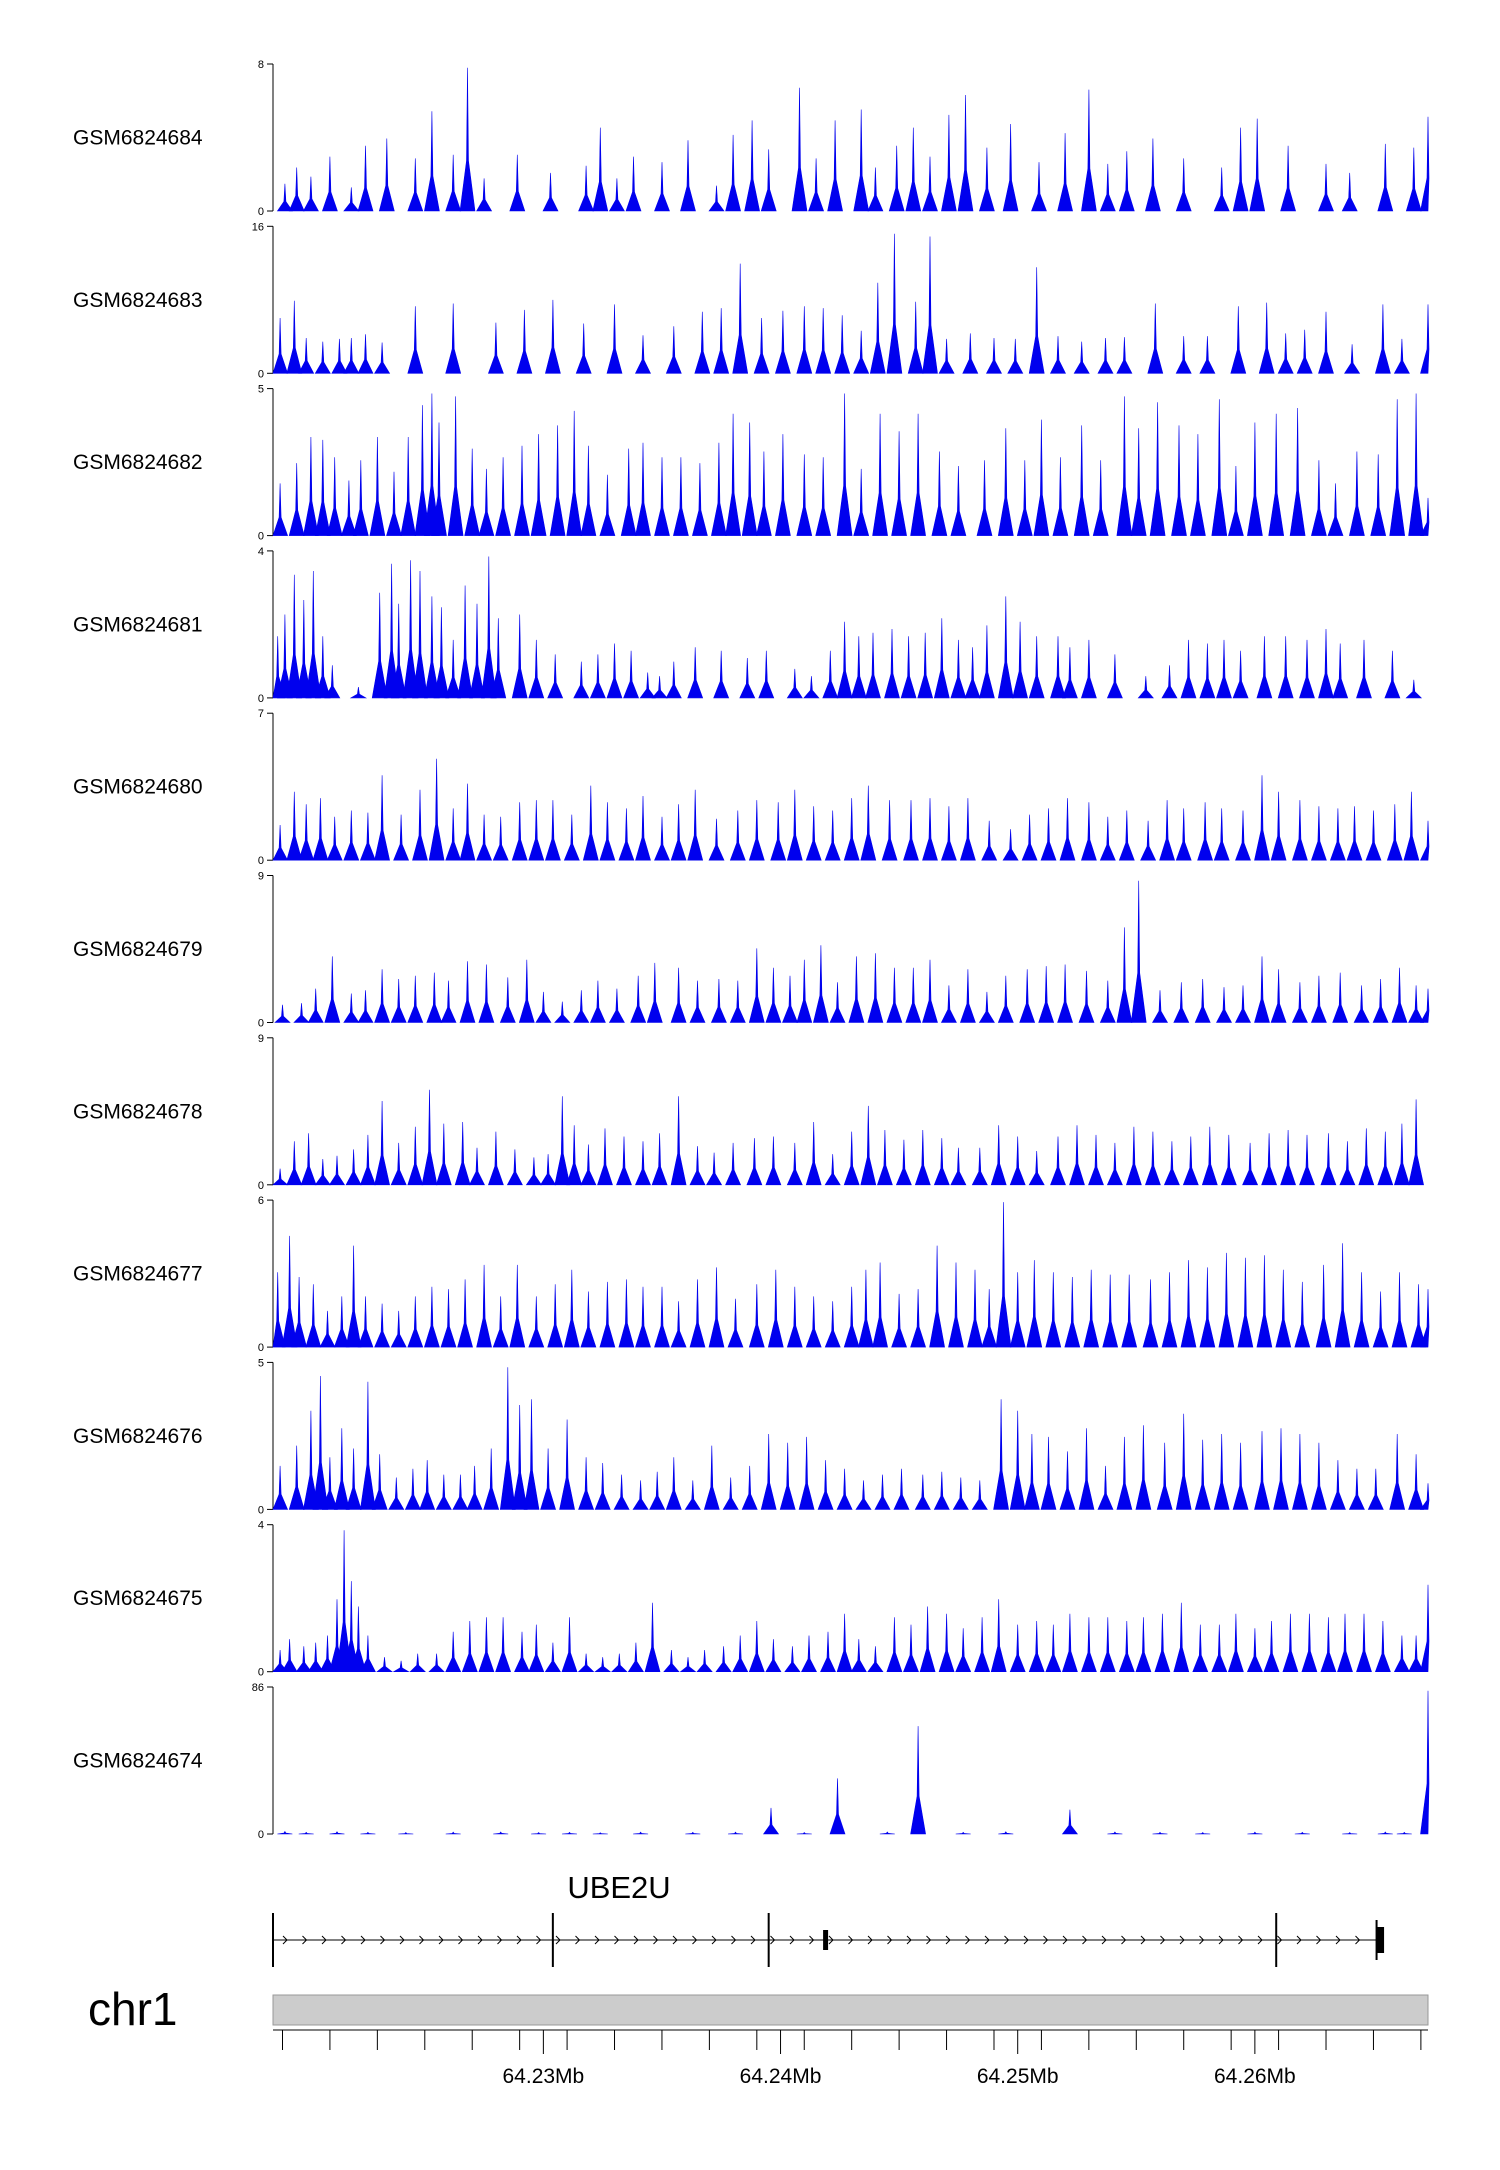 Image resolution: width=1500 pixels, height=2170 pixels. What do you see at coordinates (261, 65) in the screenshot?
I see `y-max-label: 8` at bounding box center [261, 65].